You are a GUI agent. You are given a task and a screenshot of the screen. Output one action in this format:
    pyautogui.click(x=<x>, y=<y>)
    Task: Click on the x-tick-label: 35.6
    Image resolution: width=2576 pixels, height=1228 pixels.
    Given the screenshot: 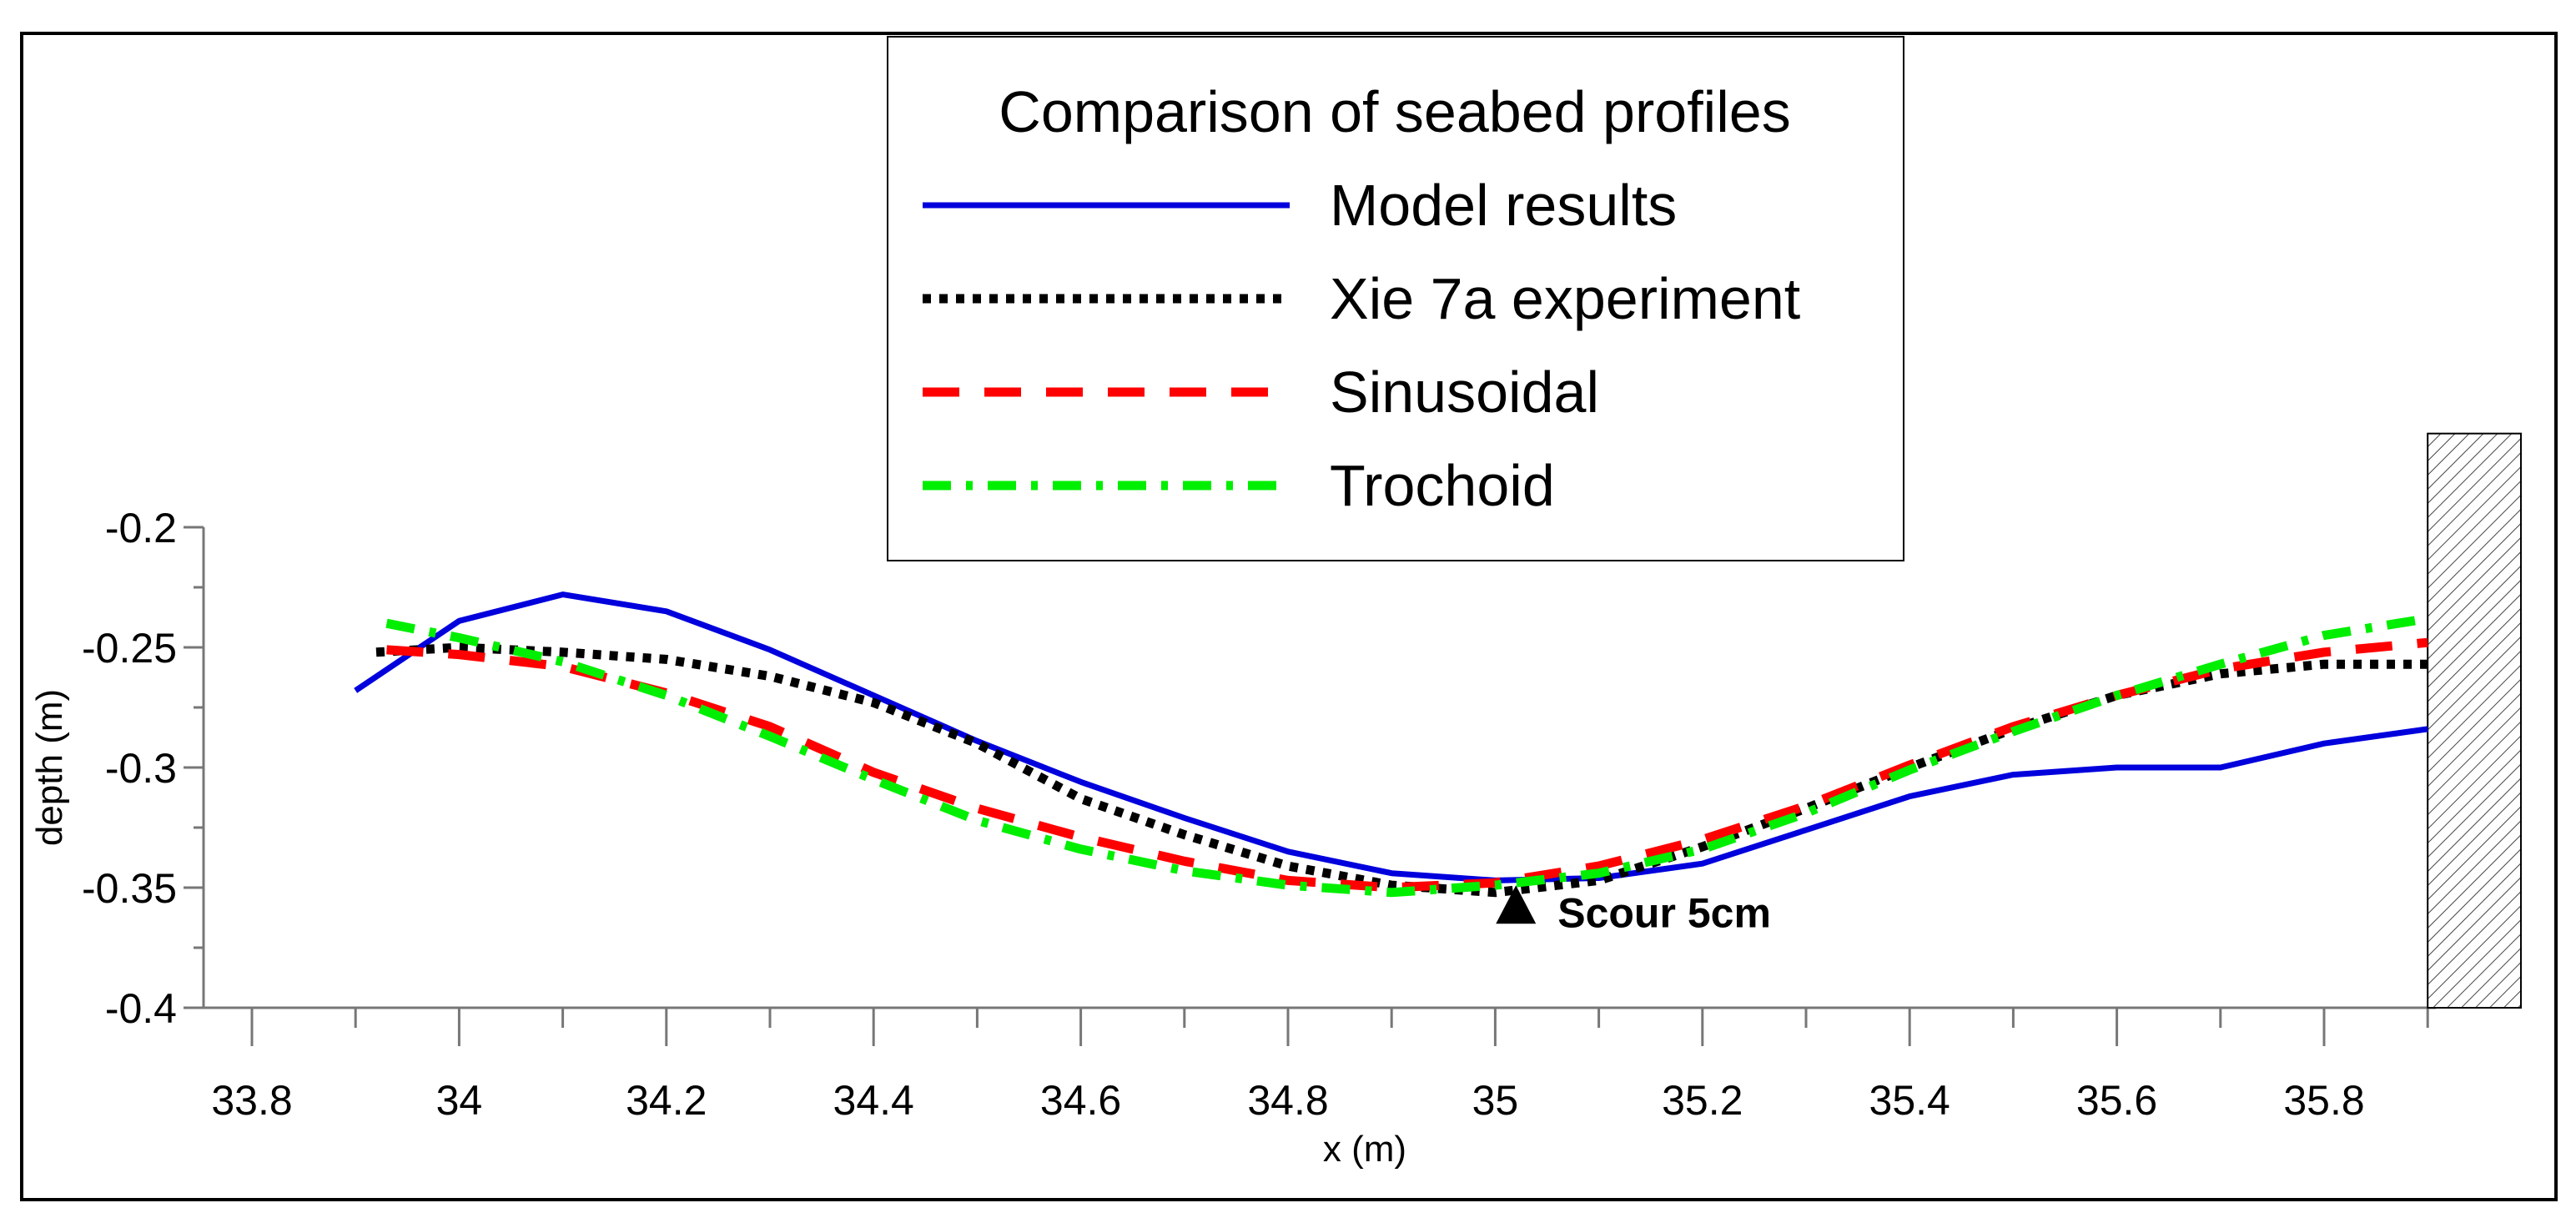 What is the action you would take?
    pyautogui.click(x=2116, y=1100)
    